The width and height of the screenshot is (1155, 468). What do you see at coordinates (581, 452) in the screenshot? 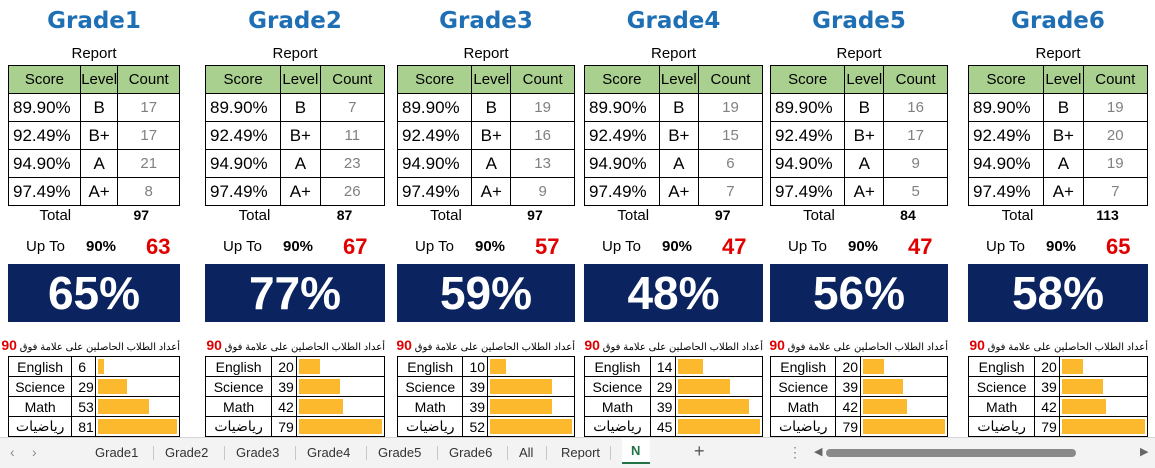
I see `tab-report: Report` at bounding box center [581, 452].